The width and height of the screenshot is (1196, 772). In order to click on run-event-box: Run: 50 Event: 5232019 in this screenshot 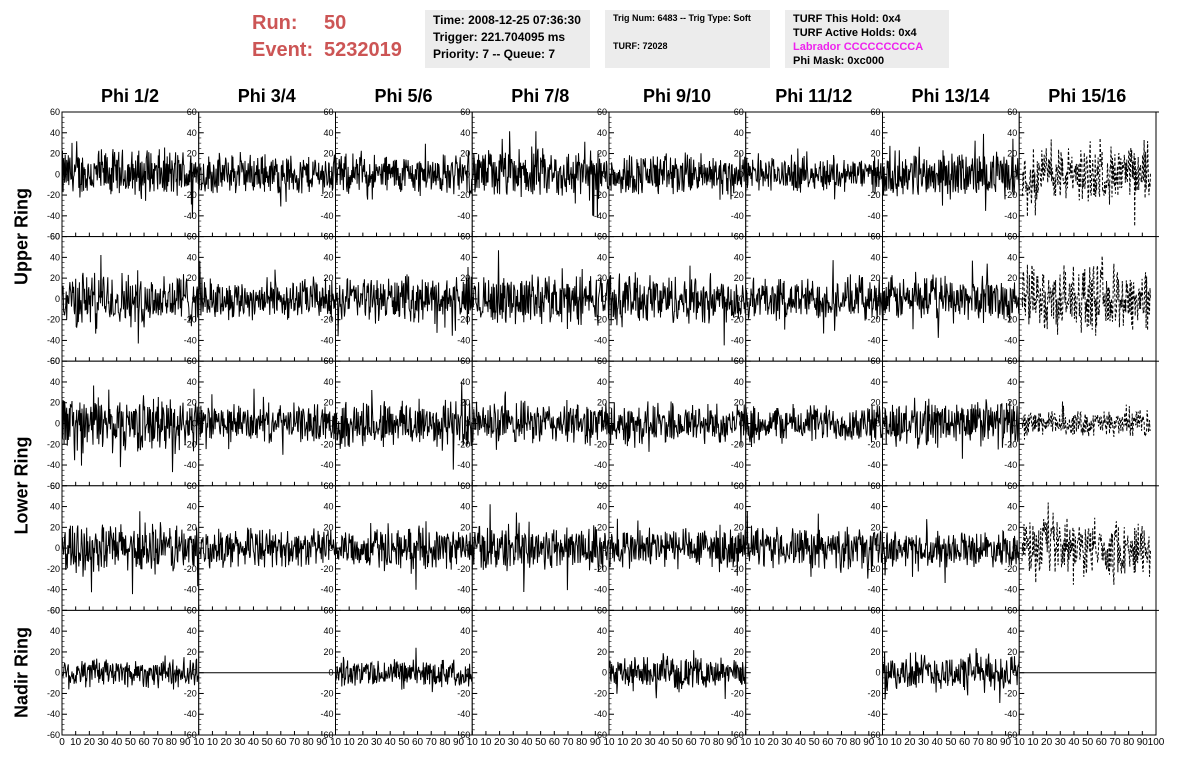, I will do `click(327, 37)`.